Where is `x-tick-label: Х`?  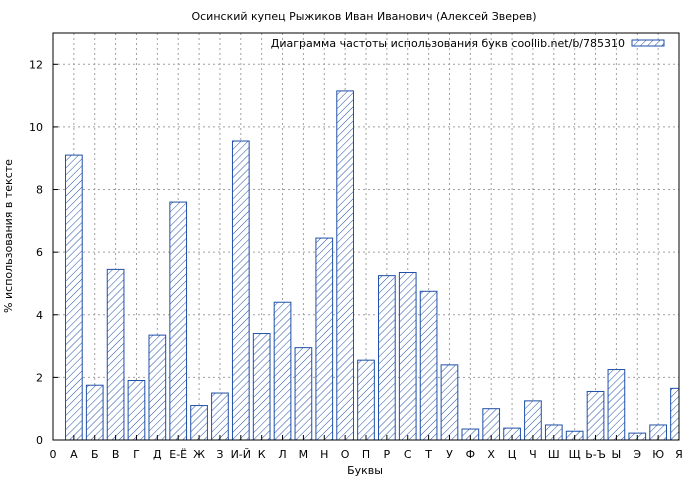 x-tick-label: Х is located at coordinates (491, 454).